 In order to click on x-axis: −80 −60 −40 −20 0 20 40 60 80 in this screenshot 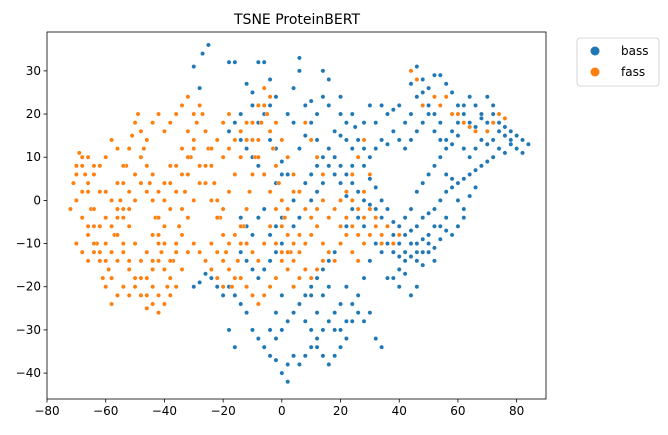, I will do `click(279, 408)`.